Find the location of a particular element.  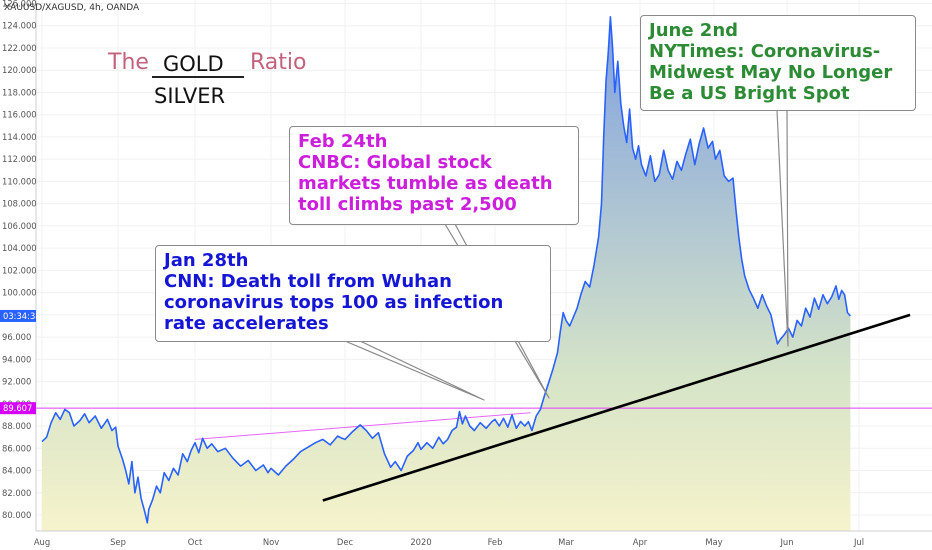

callout-jan28-line-2: CNN: Death toll from Wuhan is located at coordinates (308, 281).